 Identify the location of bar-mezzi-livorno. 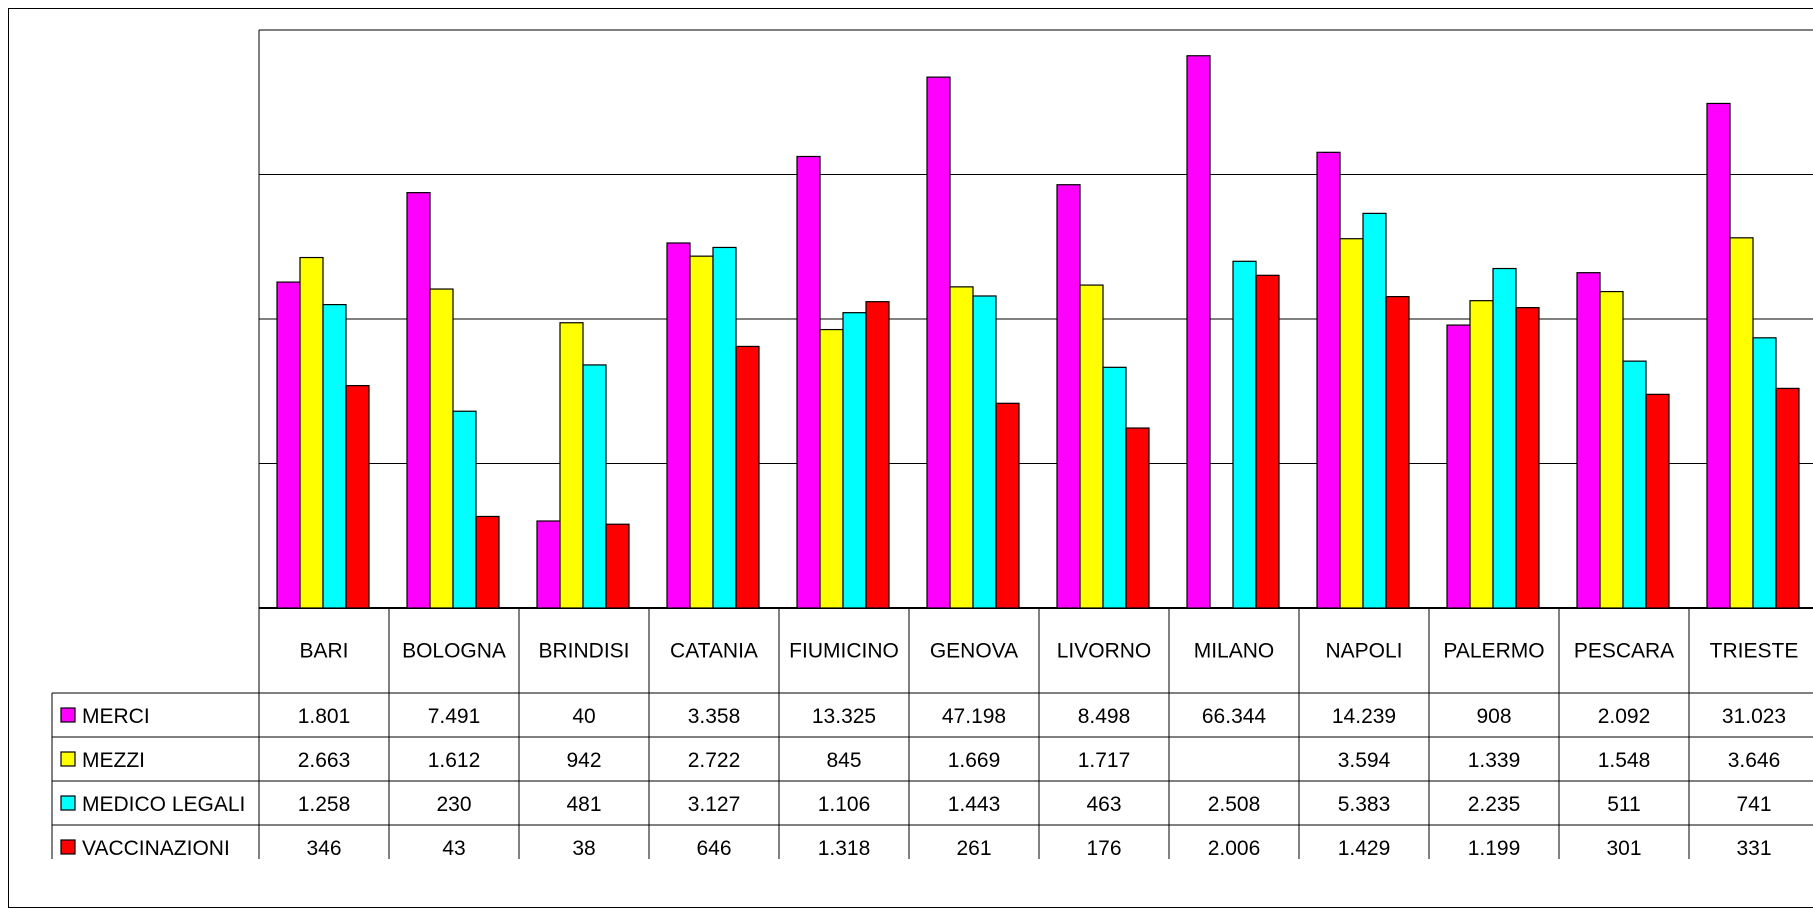
(1091, 446).